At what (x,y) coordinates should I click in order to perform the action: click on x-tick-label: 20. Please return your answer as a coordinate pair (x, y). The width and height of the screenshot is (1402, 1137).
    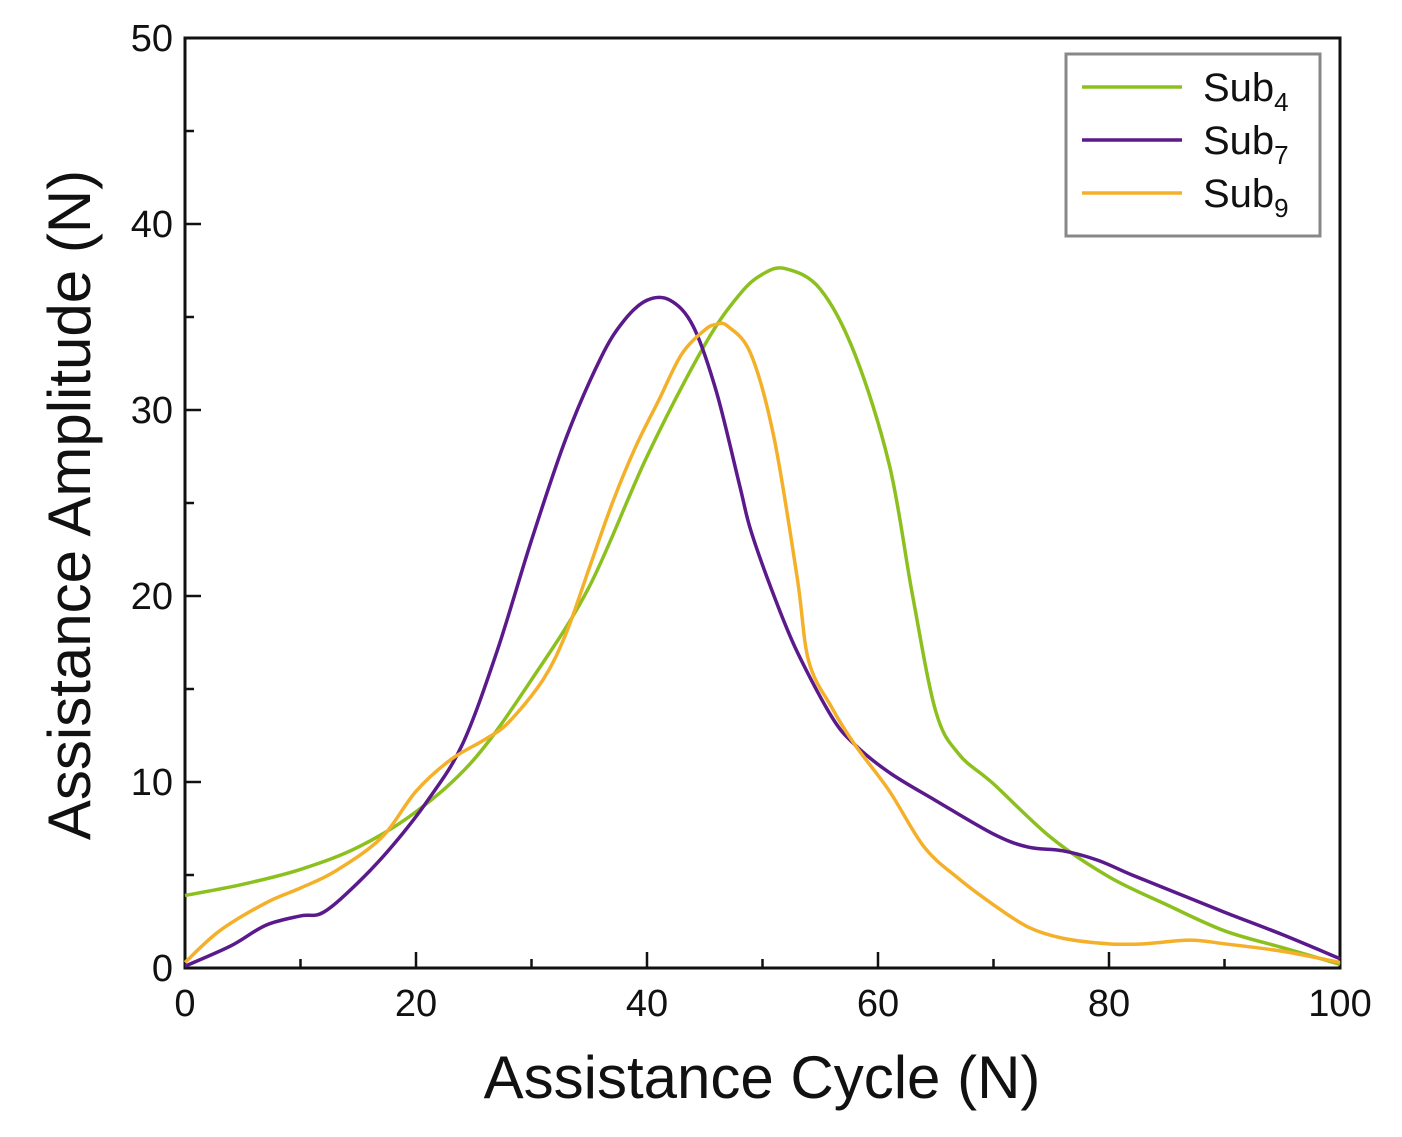
    Looking at the image, I should click on (416, 1004).